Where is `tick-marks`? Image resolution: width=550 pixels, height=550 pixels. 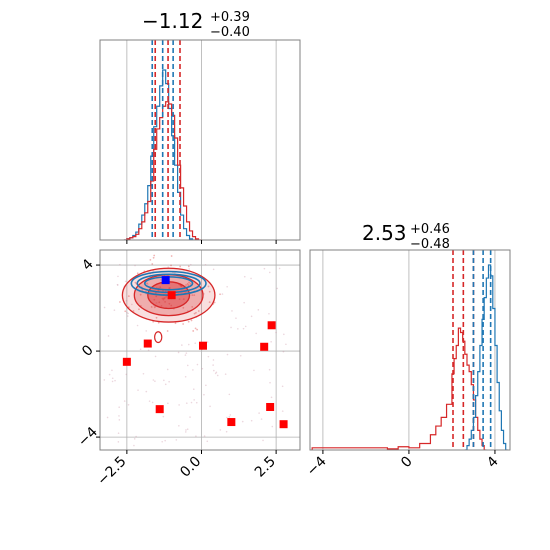
tick-marks is located at coordinates (186, 359).